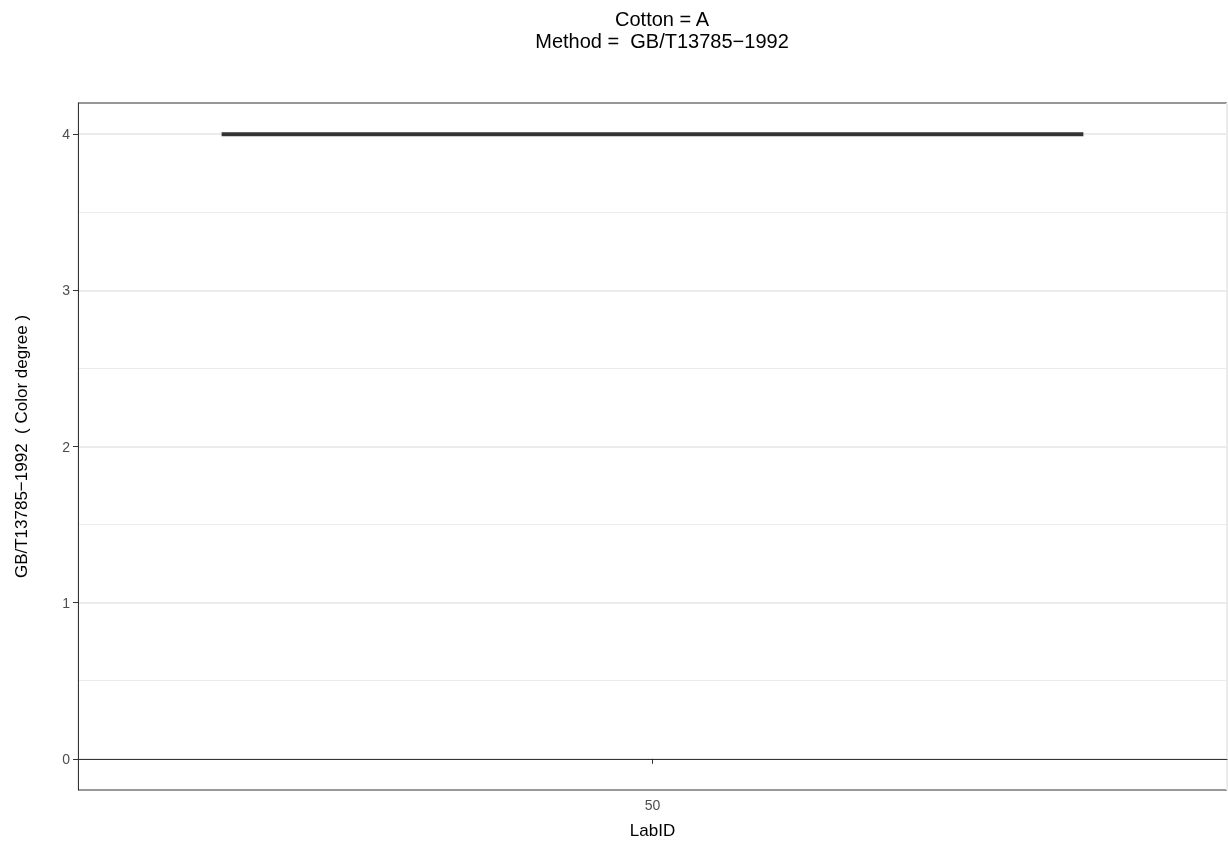 The width and height of the screenshot is (1228, 857). I want to click on y-tick-label: 2, so click(66, 446).